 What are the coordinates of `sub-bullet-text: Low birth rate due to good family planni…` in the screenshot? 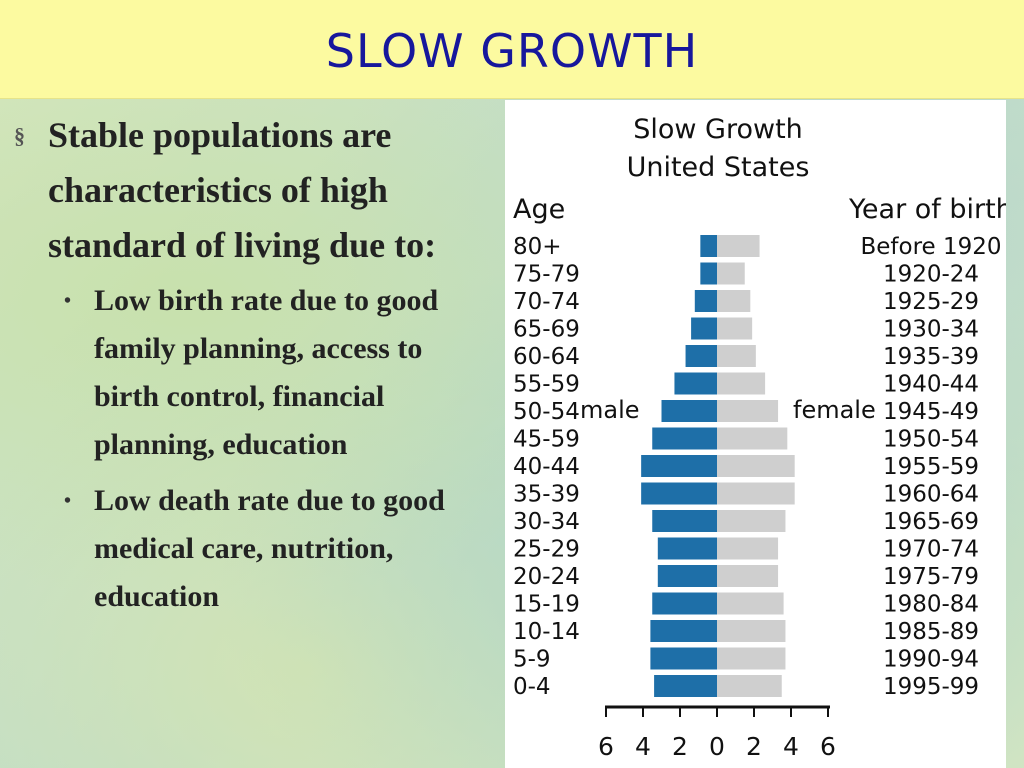 It's located at (266, 372).